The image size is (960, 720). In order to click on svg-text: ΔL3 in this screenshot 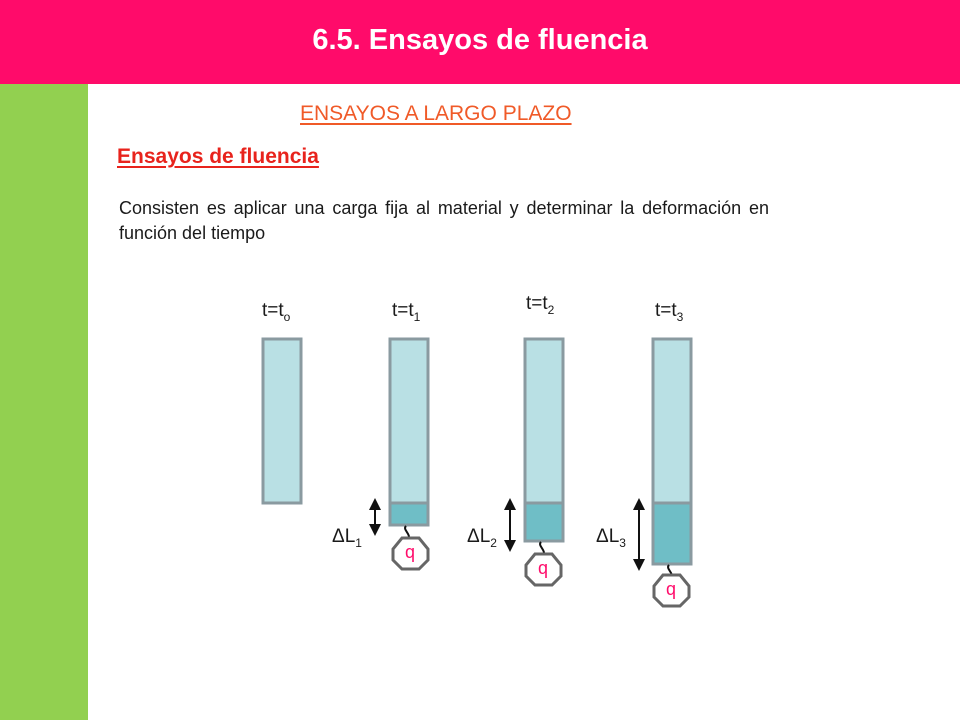, I will do `click(611, 538)`.